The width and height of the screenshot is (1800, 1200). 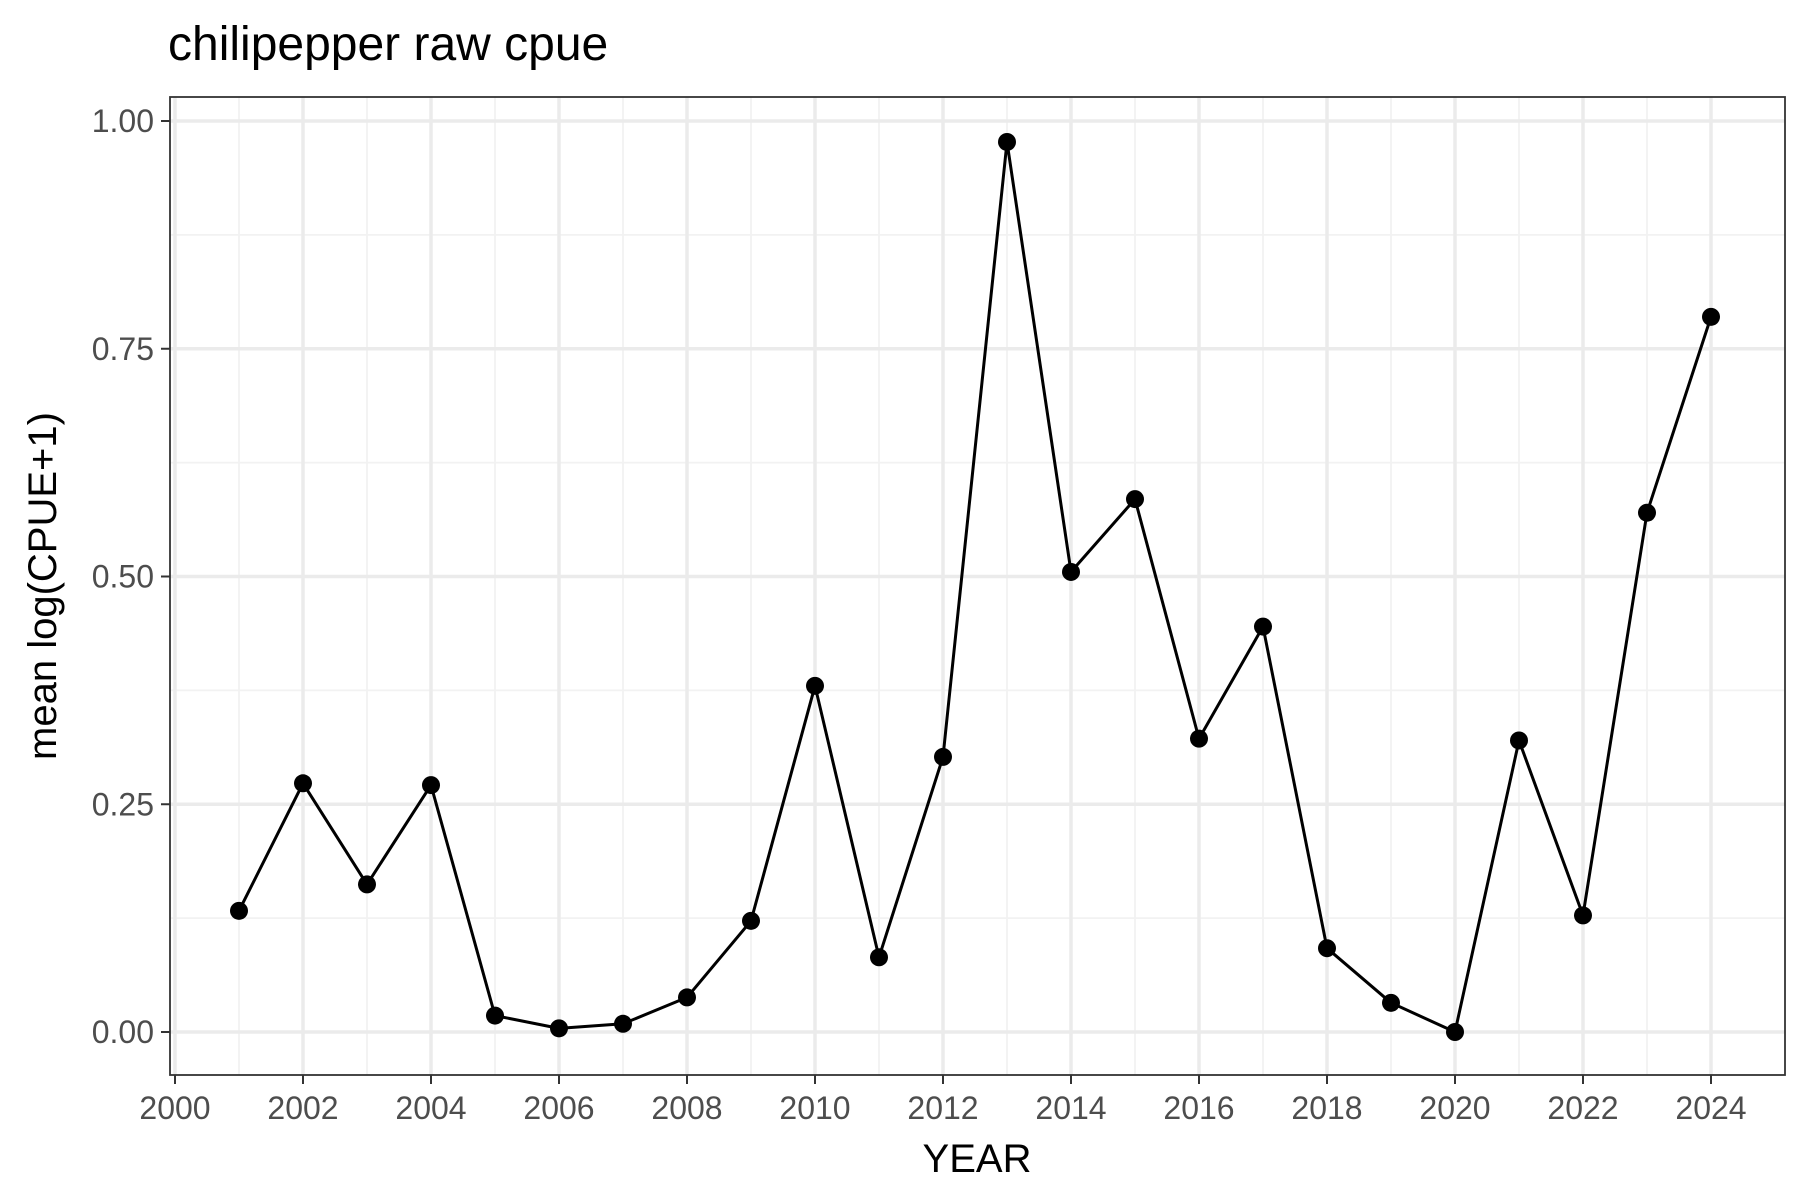 What do you see at coordinates (367, 884) in the screenshot?
I see `data-point-2003` at bounding box center [367, 884].